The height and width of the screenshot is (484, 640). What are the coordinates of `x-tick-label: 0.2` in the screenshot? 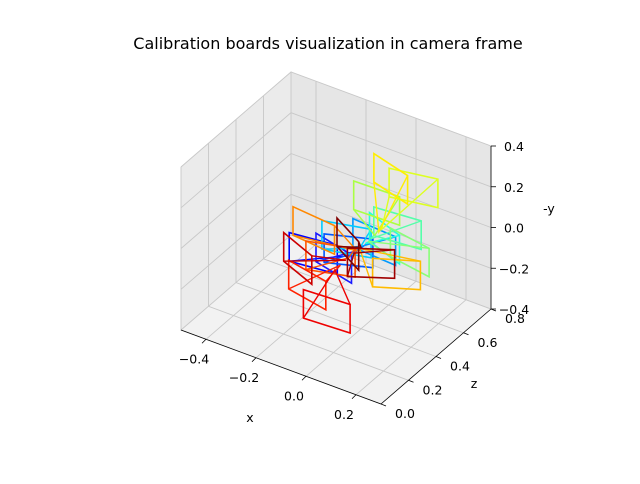 It's located at (344, 414).